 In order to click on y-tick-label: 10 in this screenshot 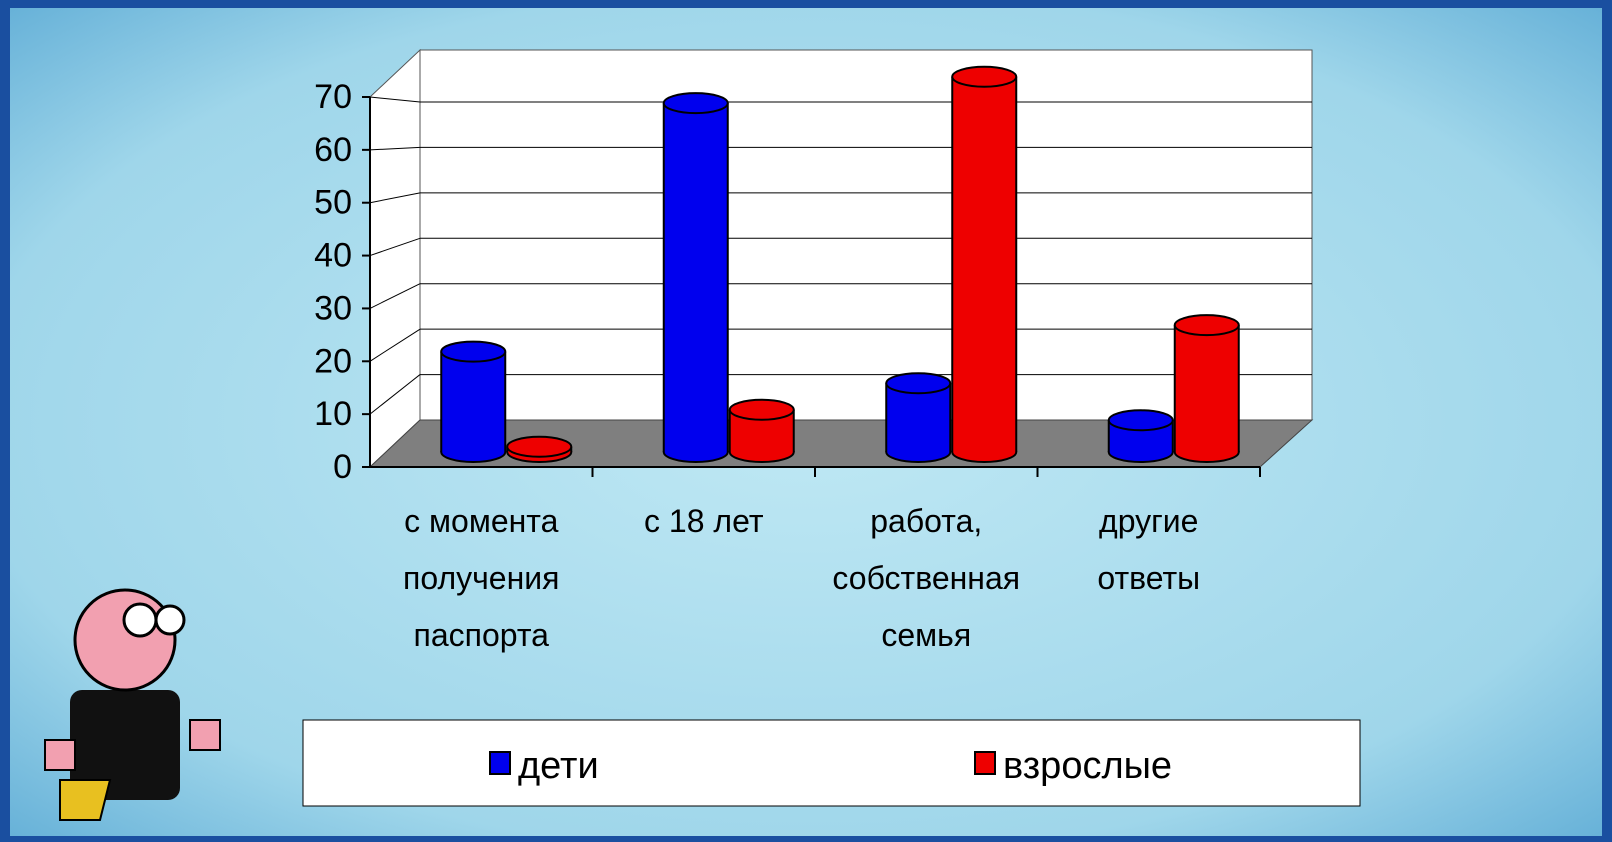, I will do `click(333, 414)`.